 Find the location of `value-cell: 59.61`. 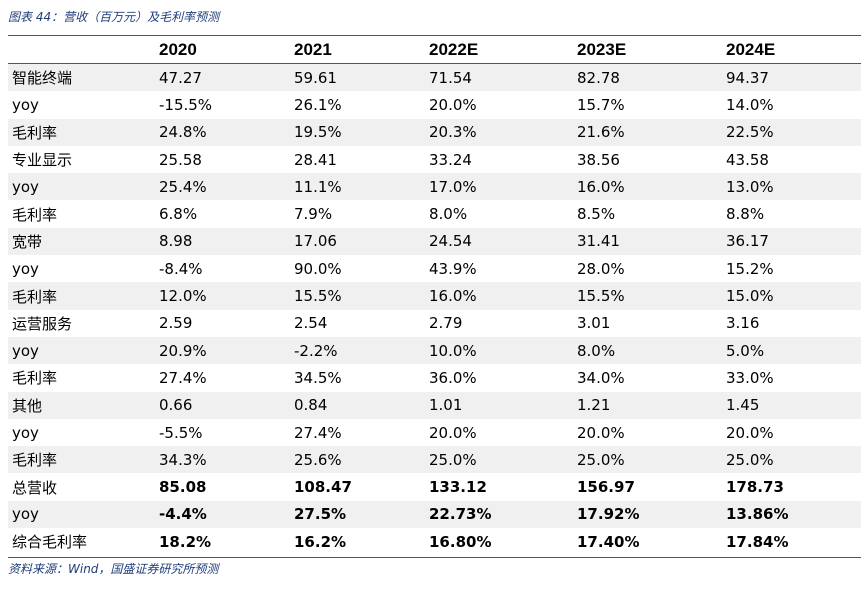

value-cell: 59.61 is located at coordinates (357, 77).